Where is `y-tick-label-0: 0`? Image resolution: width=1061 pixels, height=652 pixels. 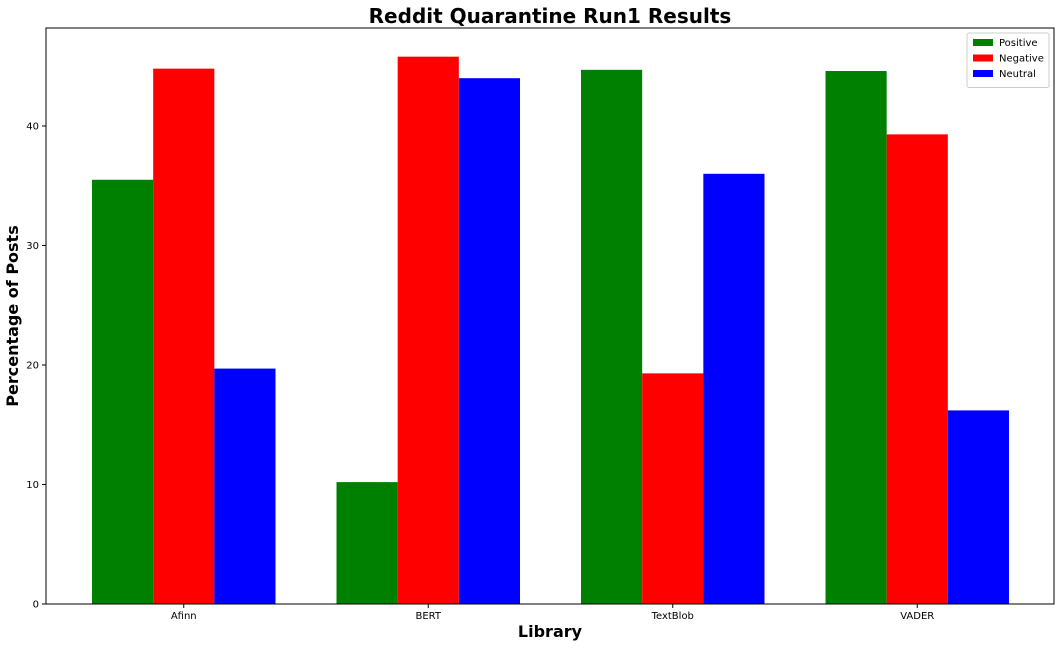
y-tick-label-0: 0 is located at coordinates (36, 605).